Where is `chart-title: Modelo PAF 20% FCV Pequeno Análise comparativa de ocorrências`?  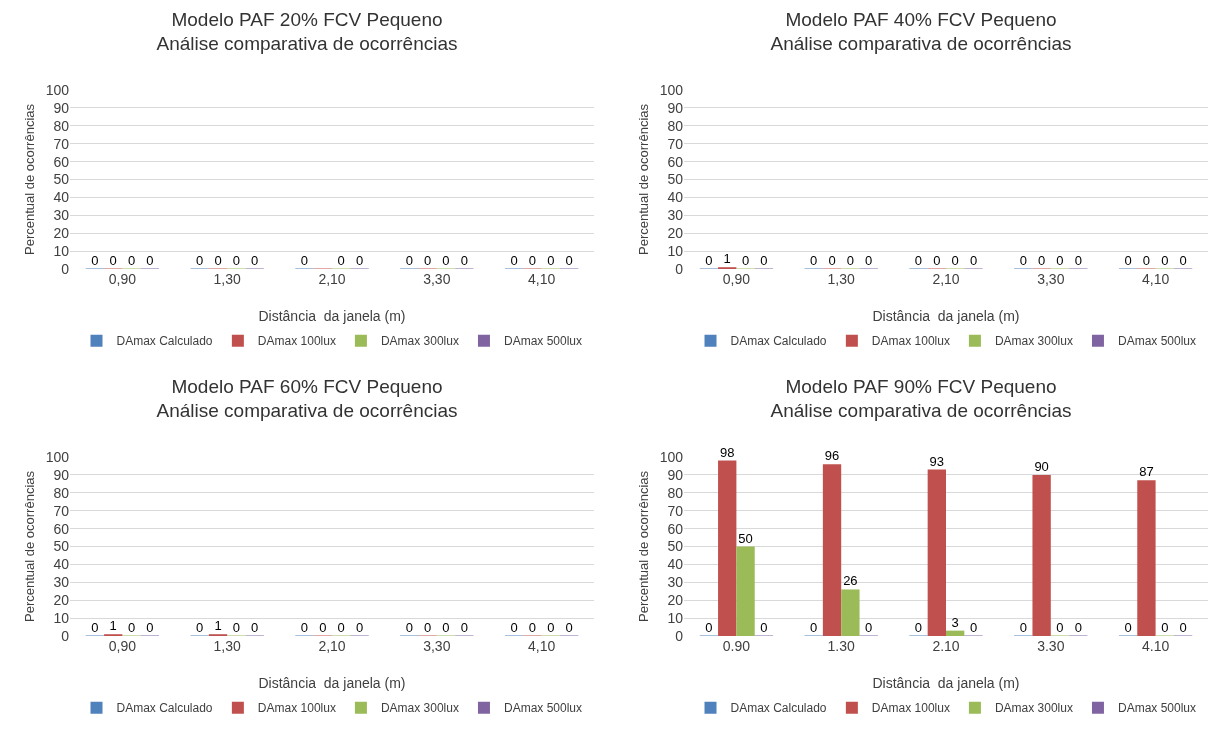
chart-title: Modelo PAF 20% FCV Pequeno Análise comparativa de ocorrências is located at coordinates (307, 31).